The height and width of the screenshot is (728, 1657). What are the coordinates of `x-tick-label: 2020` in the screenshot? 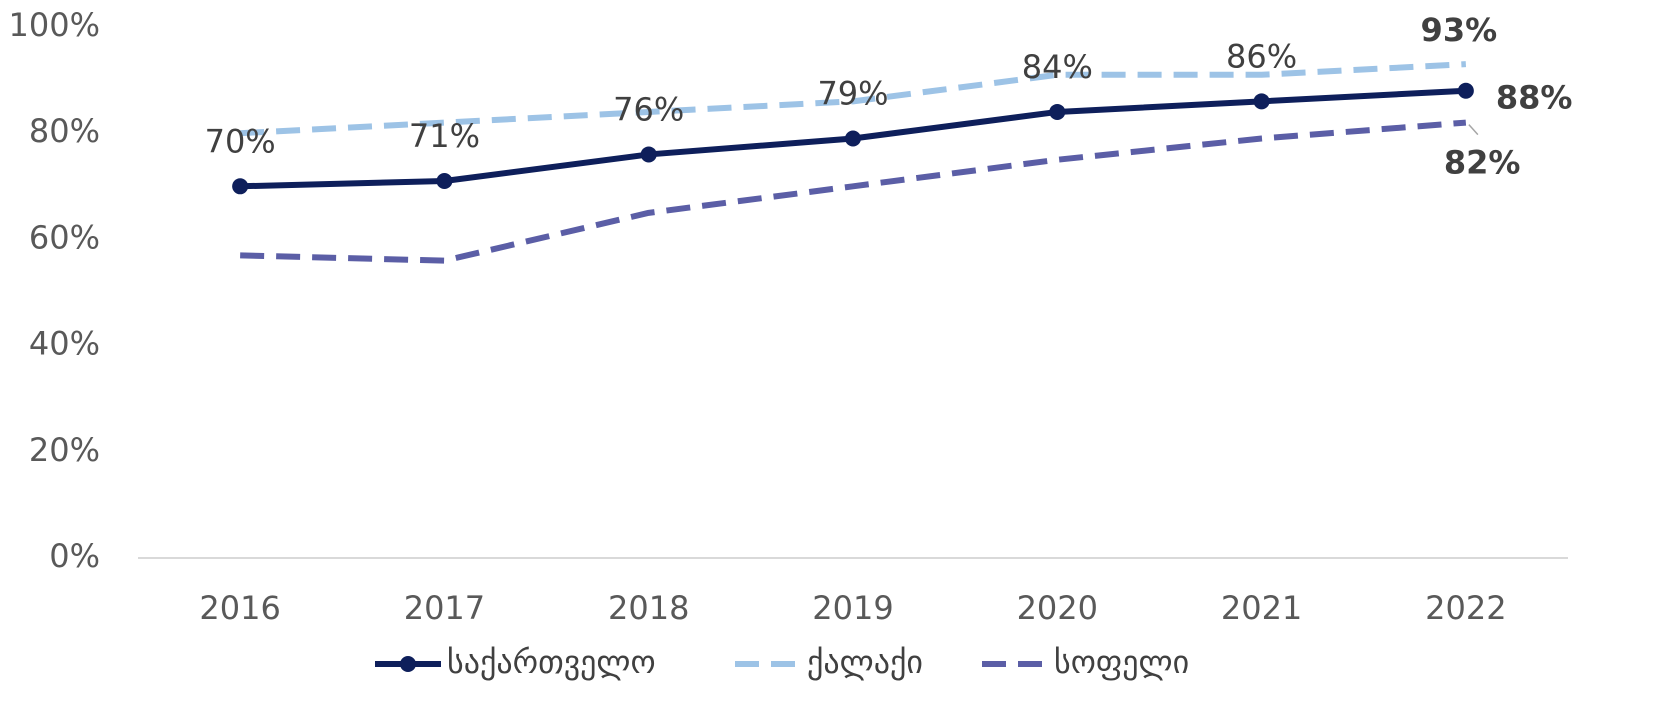 It's located at (1057, 608).